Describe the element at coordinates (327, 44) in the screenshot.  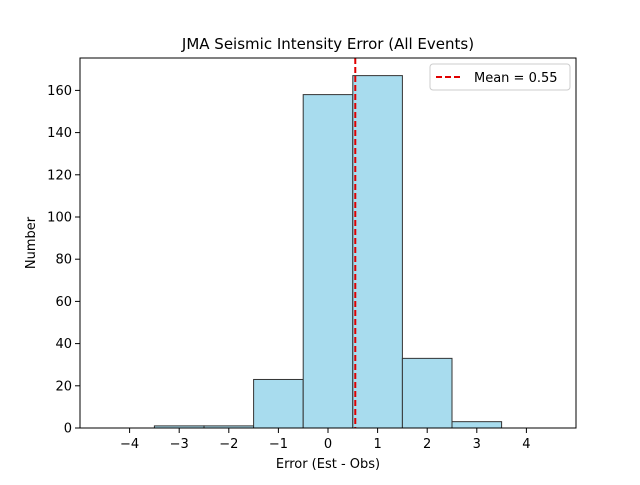
I see `chart-title: JMA Seismic Intensity Error (All Events)` at that location.